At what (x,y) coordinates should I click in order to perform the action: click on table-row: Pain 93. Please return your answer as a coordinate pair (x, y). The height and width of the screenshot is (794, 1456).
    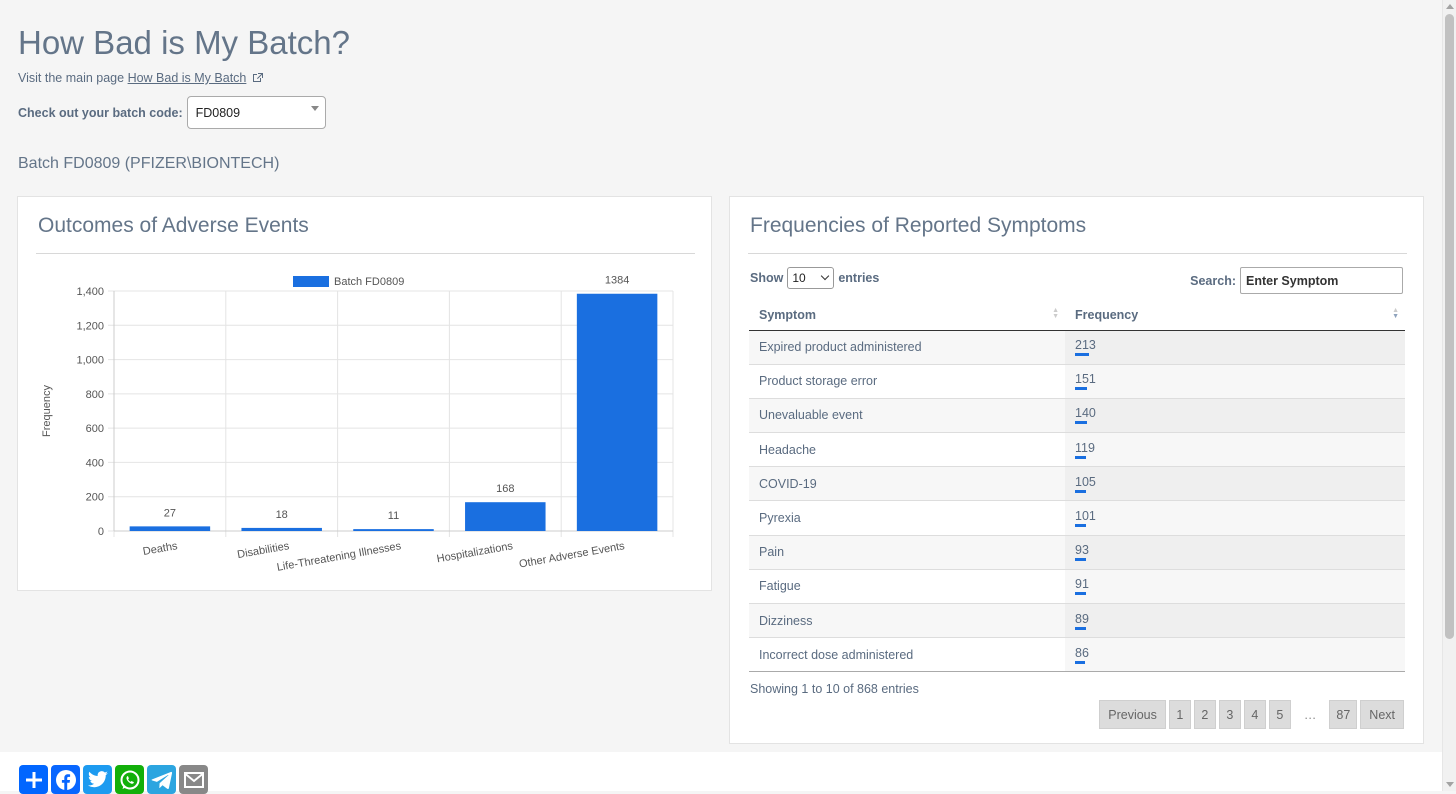
    Looking at the image, I should click on (1077, 552).